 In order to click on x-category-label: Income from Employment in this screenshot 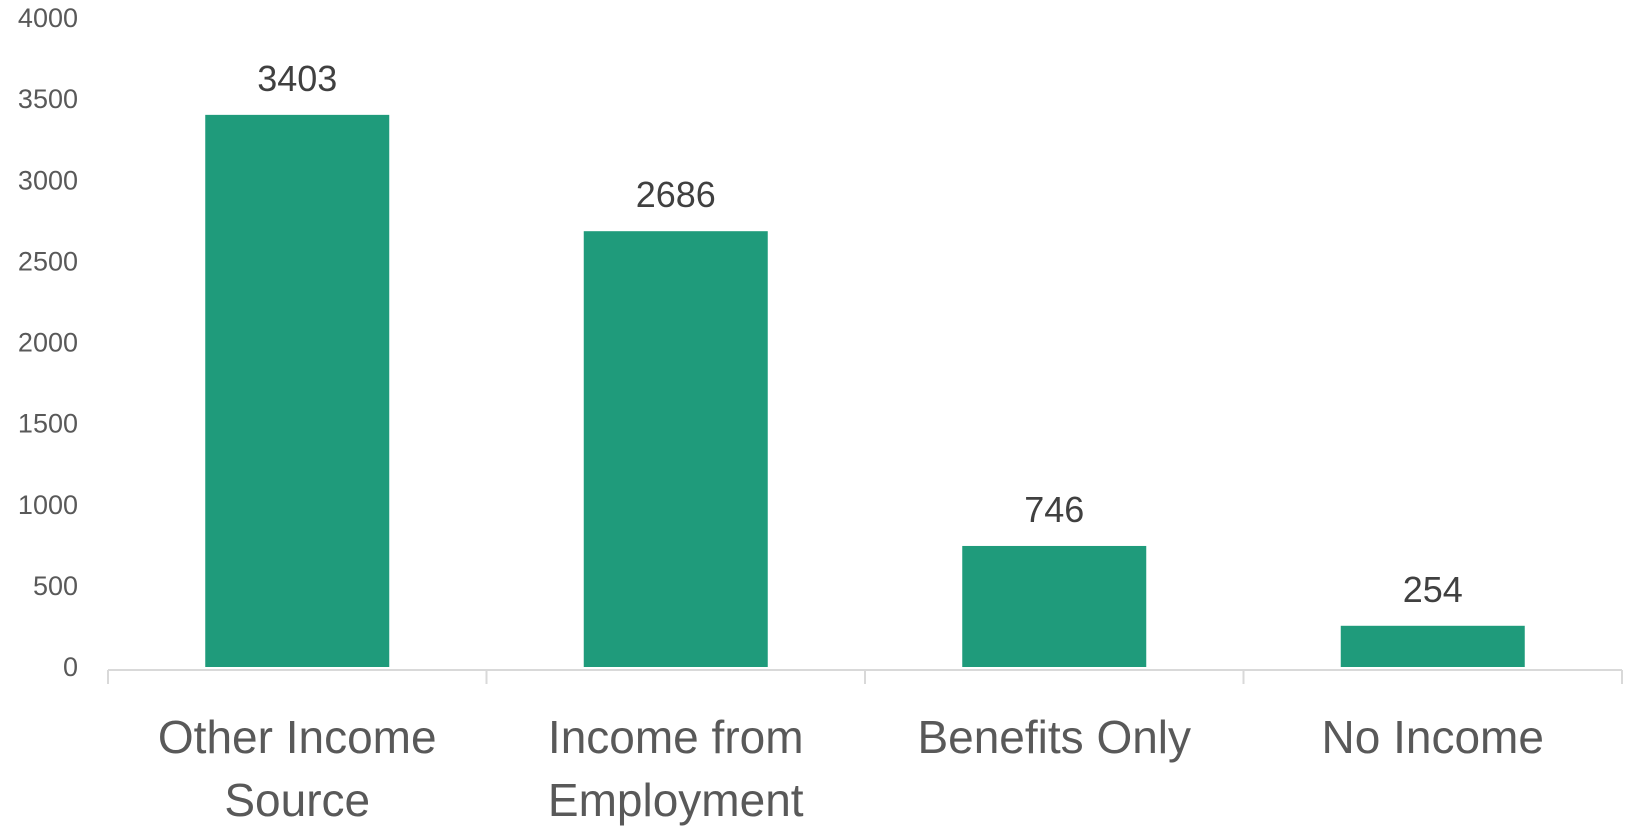, I will do `click(676, 768)`.